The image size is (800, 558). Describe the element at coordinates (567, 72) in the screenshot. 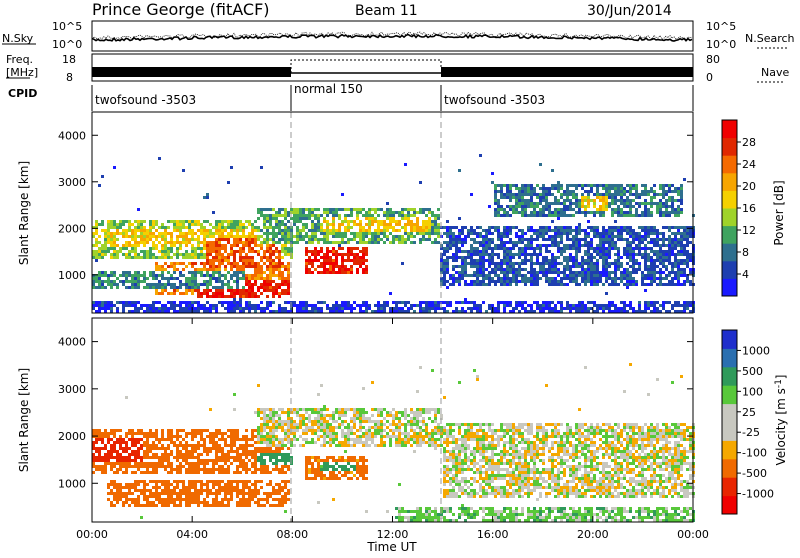

I see `freq-block-right` at that location.